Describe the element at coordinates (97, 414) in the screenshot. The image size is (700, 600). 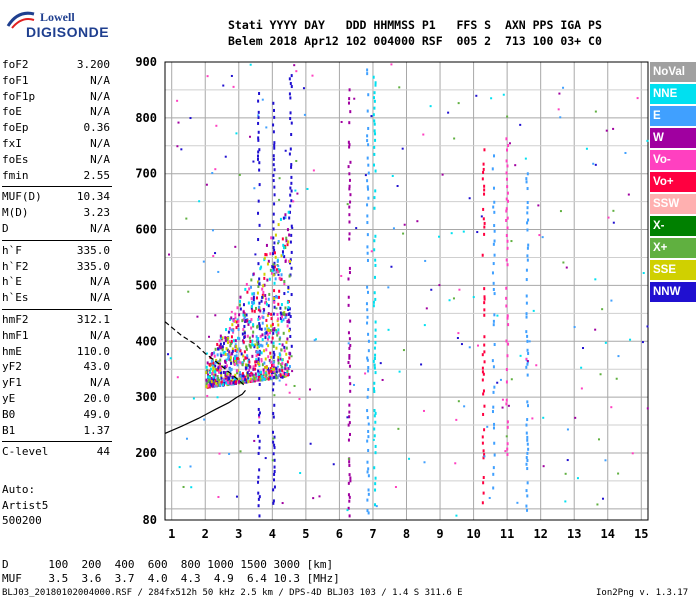
I see `param-value: 49.0` at that location.